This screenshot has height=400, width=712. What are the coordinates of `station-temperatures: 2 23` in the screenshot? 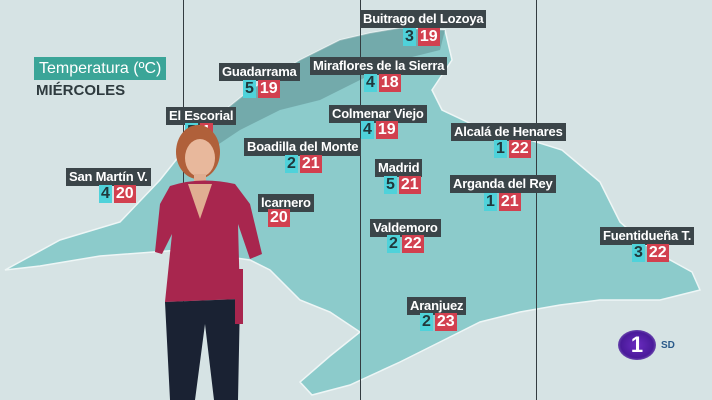 It's located at (438, 322).